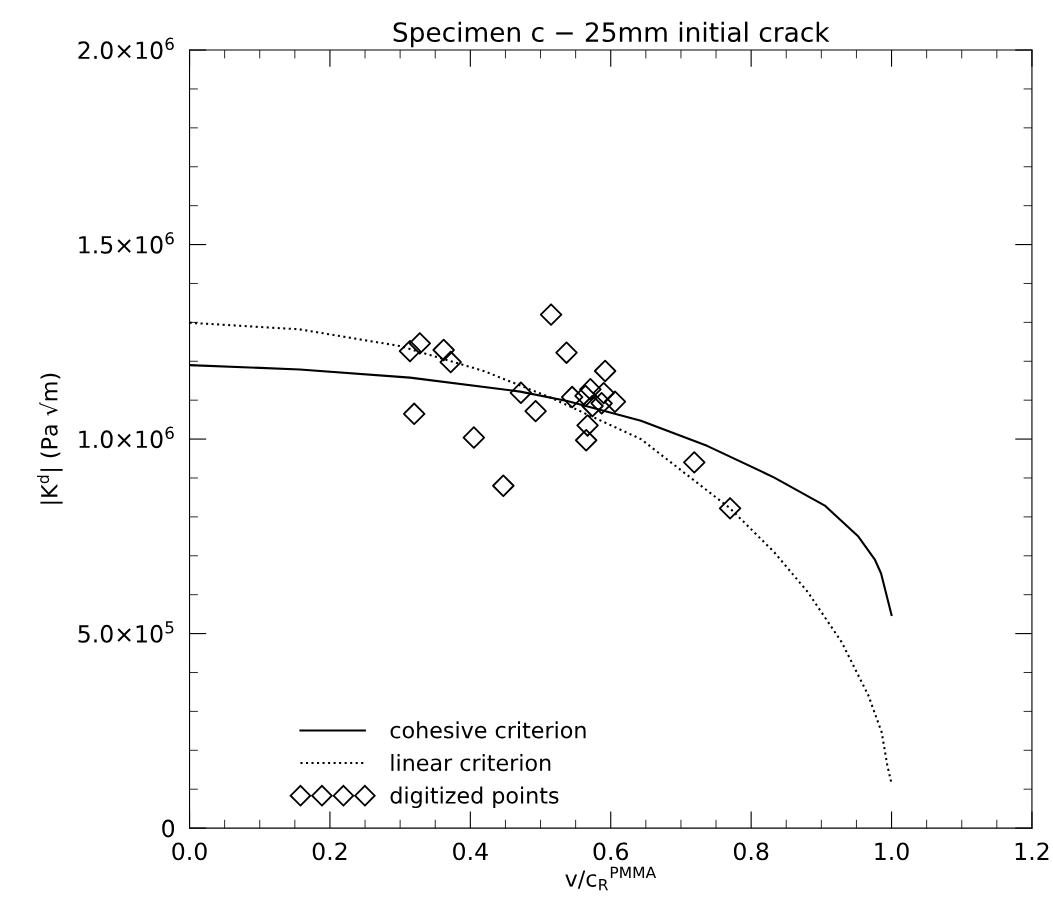 This screenshot has width=1053, height=910. What do you see at coordinates (471, 762) in the screenshot?
I see `legend-label: linear criterion` at bounding box center [471, 762].